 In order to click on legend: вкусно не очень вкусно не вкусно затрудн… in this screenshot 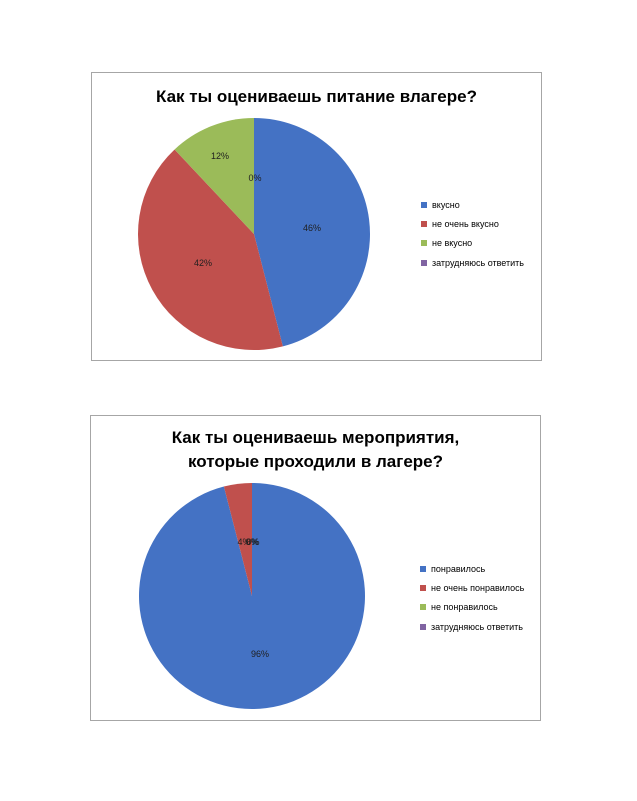, I will do `click(472, 233)`.